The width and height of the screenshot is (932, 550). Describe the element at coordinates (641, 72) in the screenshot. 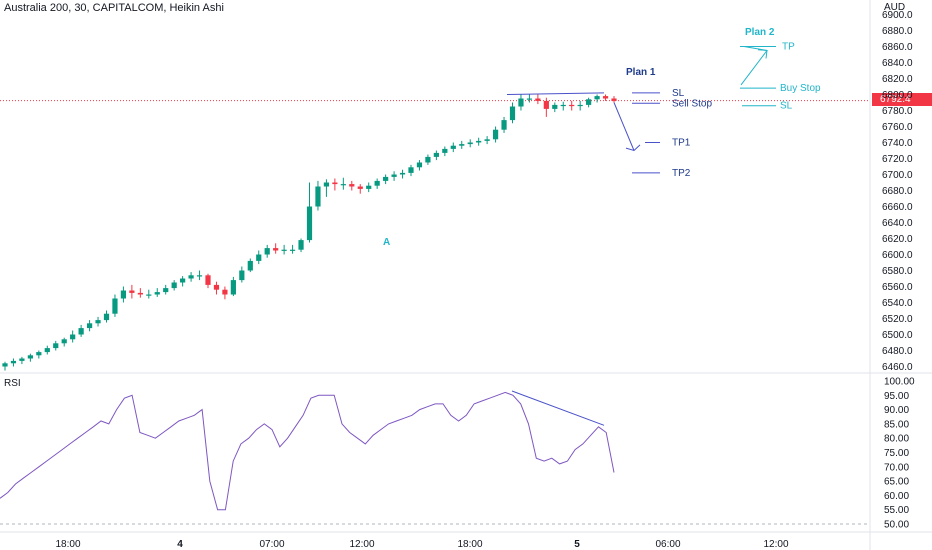

I see `plan1-title: Plan 1` at that location.